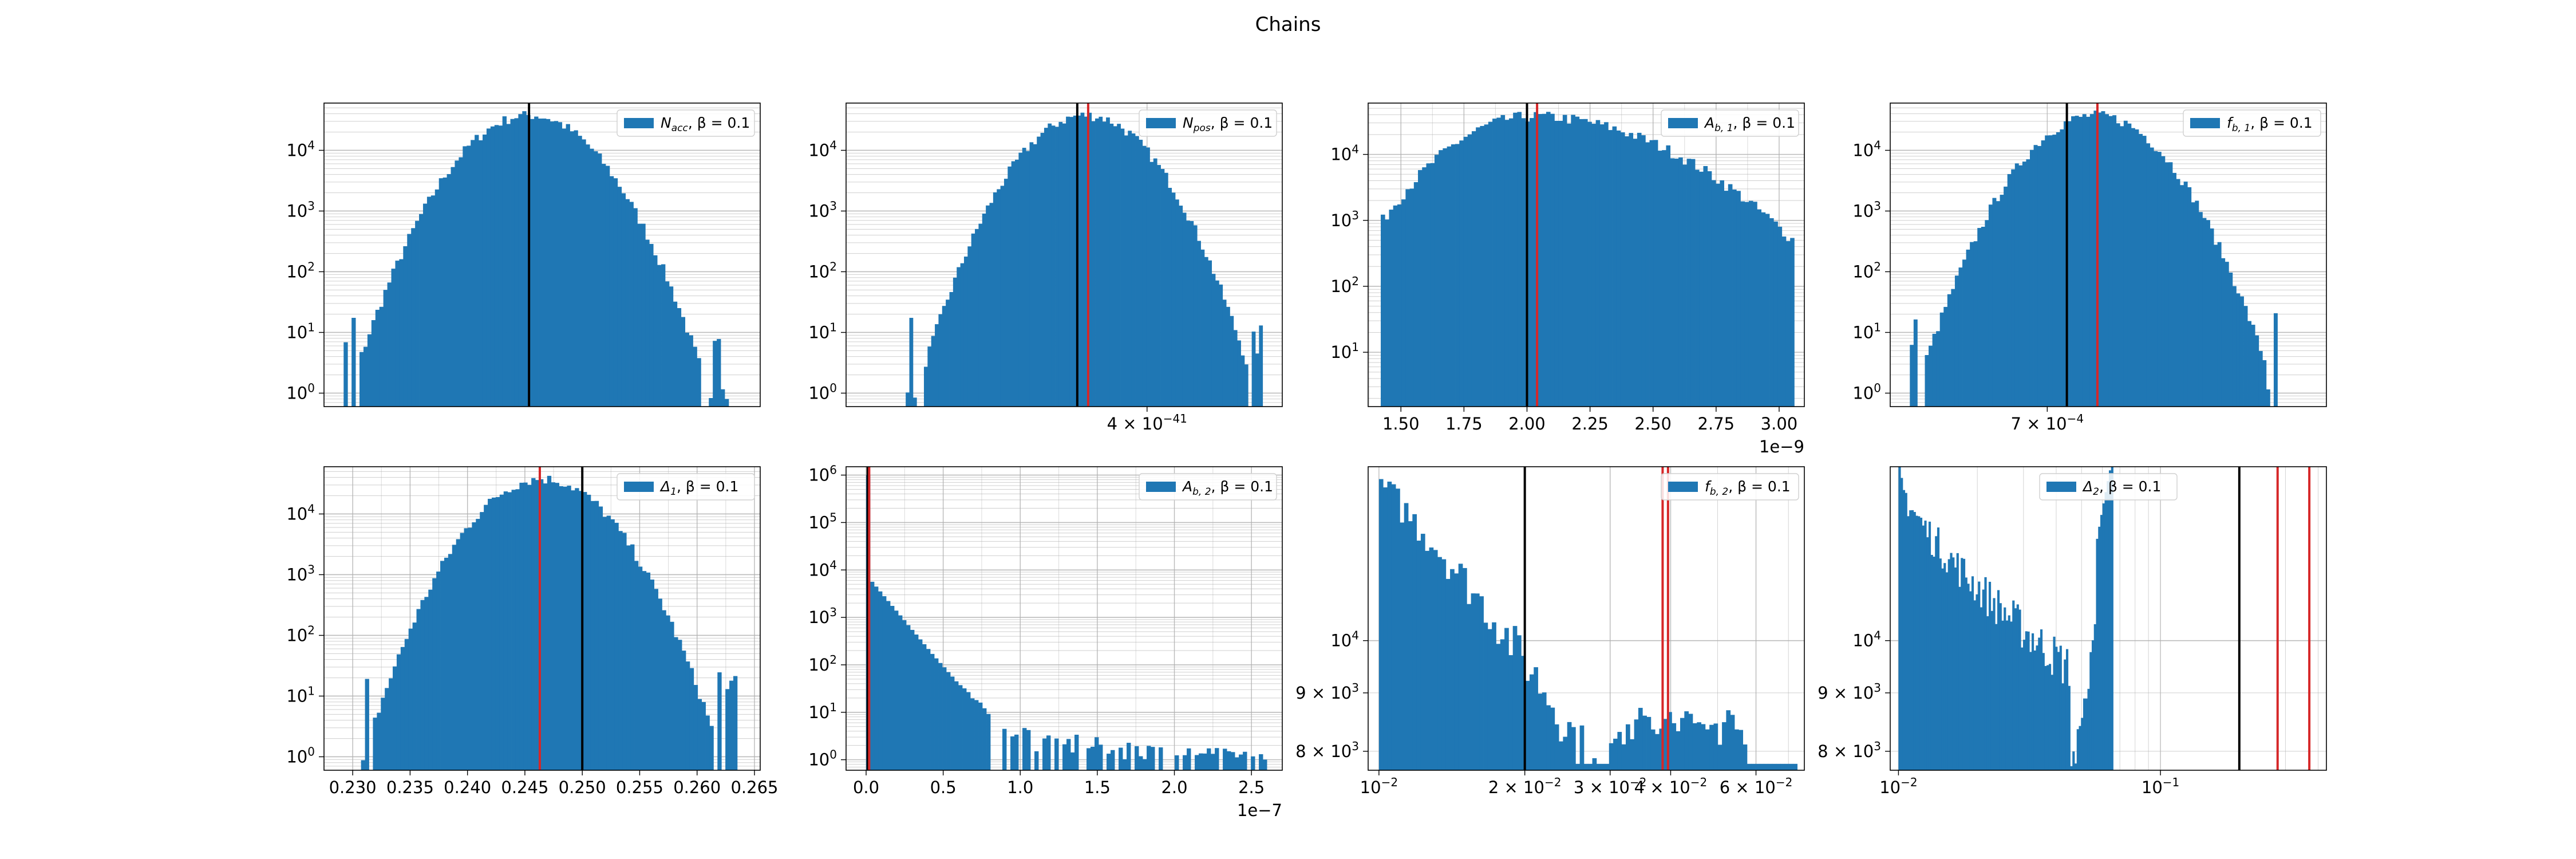 The width and height of the screenshot is (2576, 859). Describe the element at coordinates (686, 487) in the screenshot. I see `legend: Δ1, β = 0.1` at that location.